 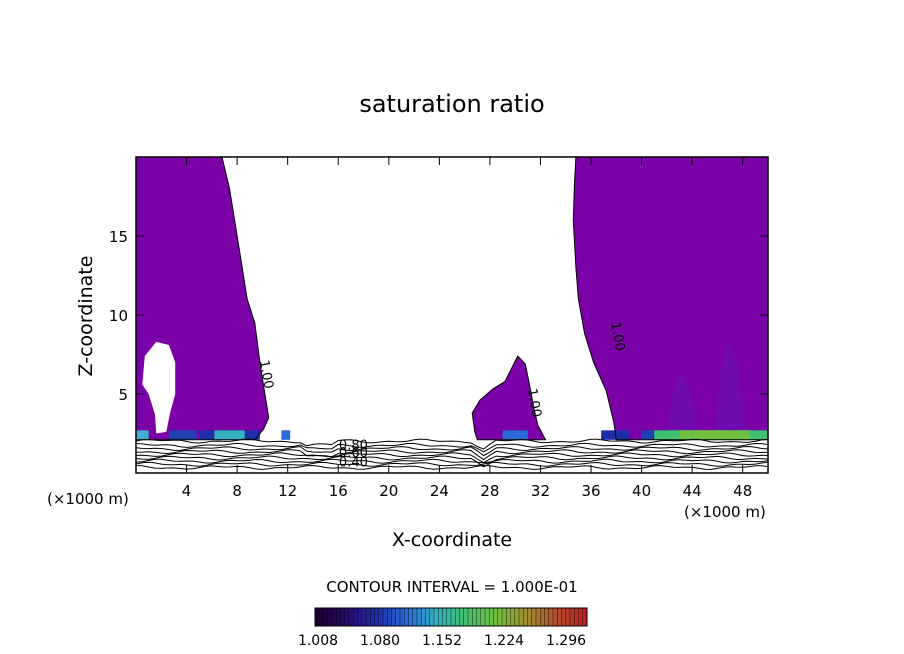 What do you see at coordinates (118, 237) in the screenshot?
I see `y-tick-label: 15` at bounding box center [118, 237].